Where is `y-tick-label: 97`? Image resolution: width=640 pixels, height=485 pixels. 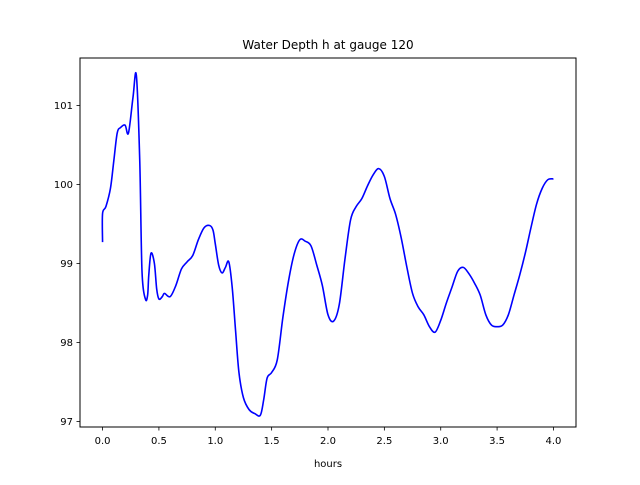 y-tick-label: 97 is located at coordinates (66, 422).